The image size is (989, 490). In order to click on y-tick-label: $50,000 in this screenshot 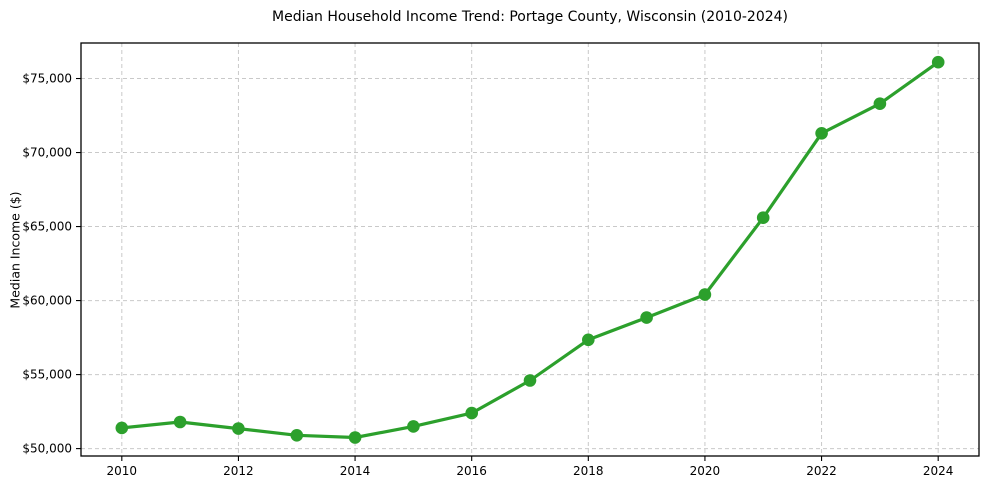, I will do `click(47, 449)`.